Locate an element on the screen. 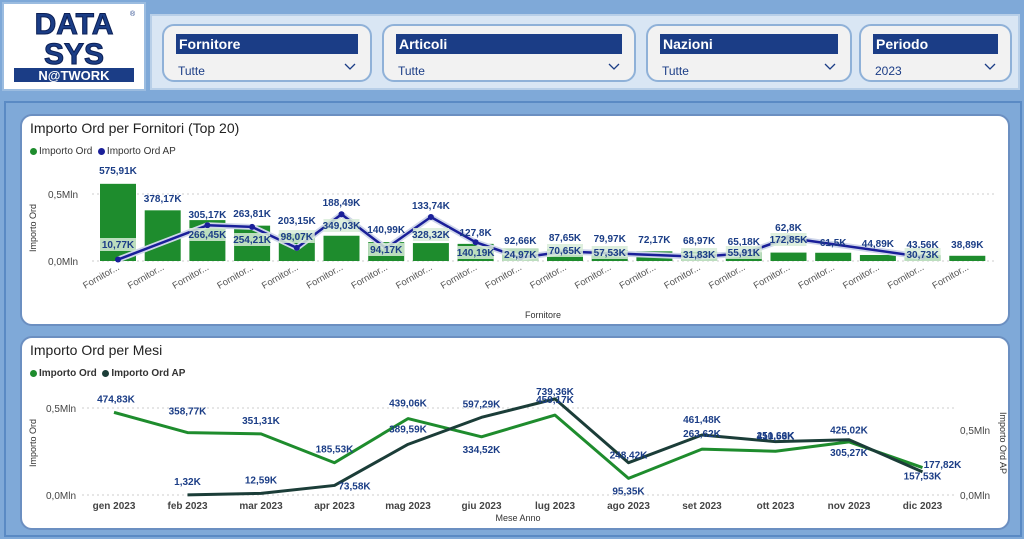 This screenshot has width=1024, height=539. datasys-logo: DATA SYS N@TWORK ® is located at coordinates (74, 46).